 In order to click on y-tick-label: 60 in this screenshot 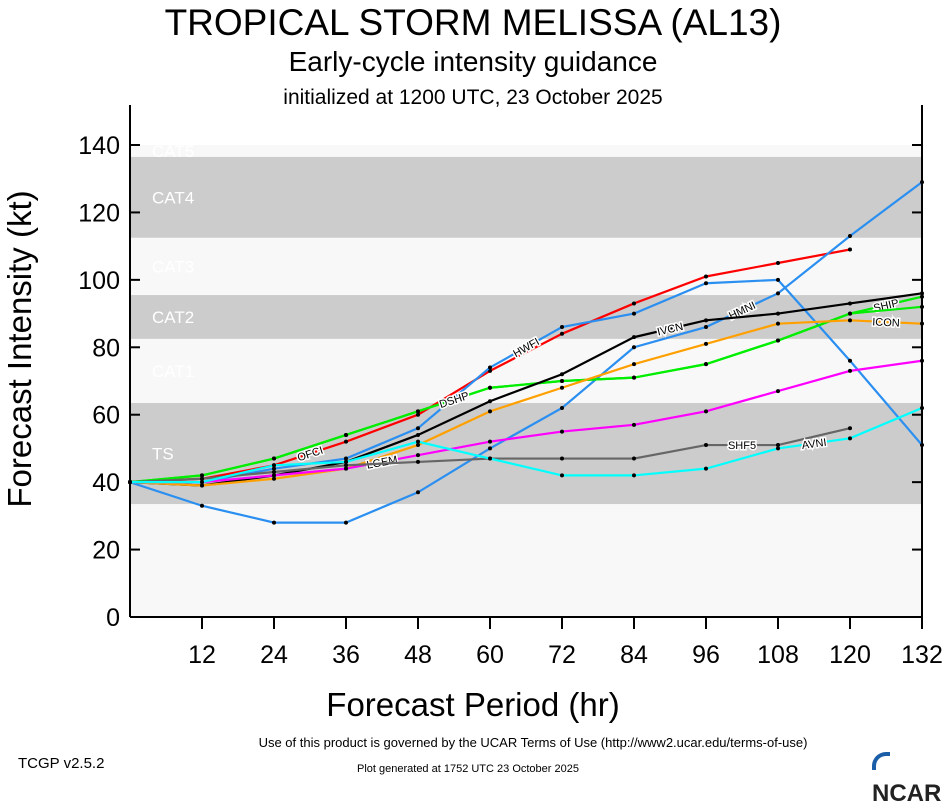, I will do `click(106, 416)`.